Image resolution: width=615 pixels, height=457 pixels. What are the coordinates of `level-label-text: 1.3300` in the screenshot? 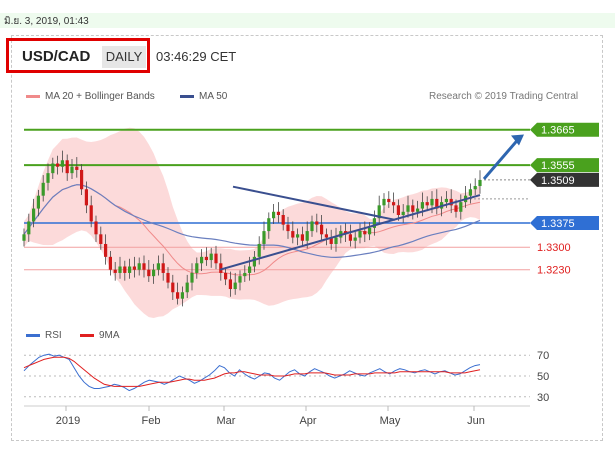 It's located at (554, 248).